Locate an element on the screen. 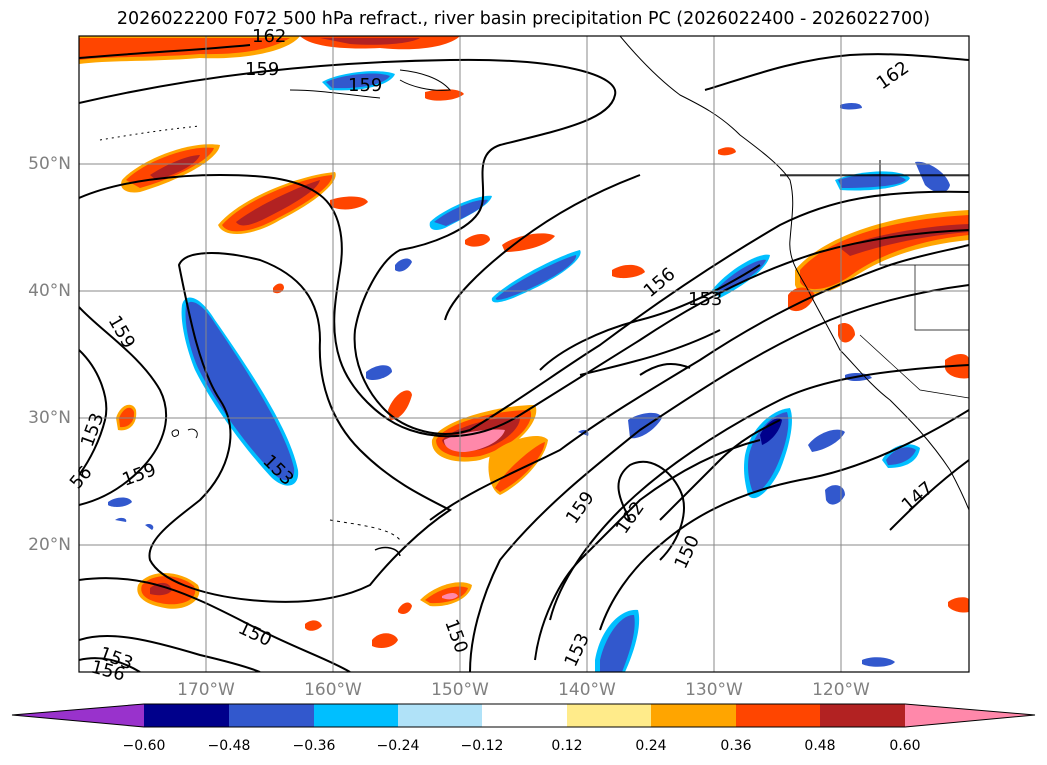  colorbar-tick-label: 0.36 is located at coordinates (736, 746).